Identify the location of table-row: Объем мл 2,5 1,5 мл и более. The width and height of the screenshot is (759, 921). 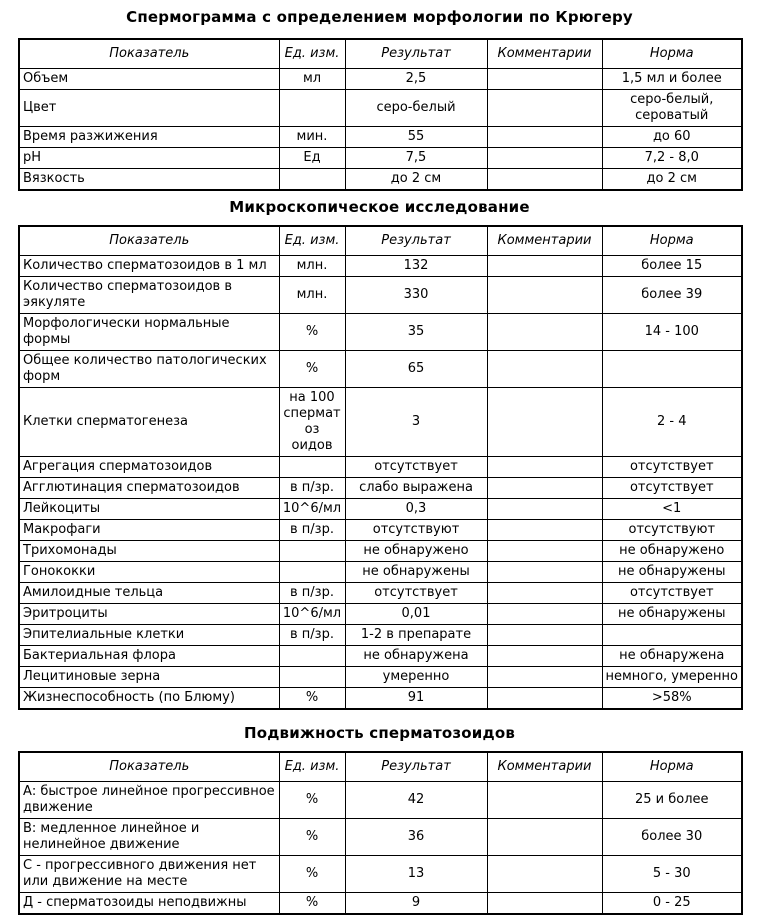
(380, 79).